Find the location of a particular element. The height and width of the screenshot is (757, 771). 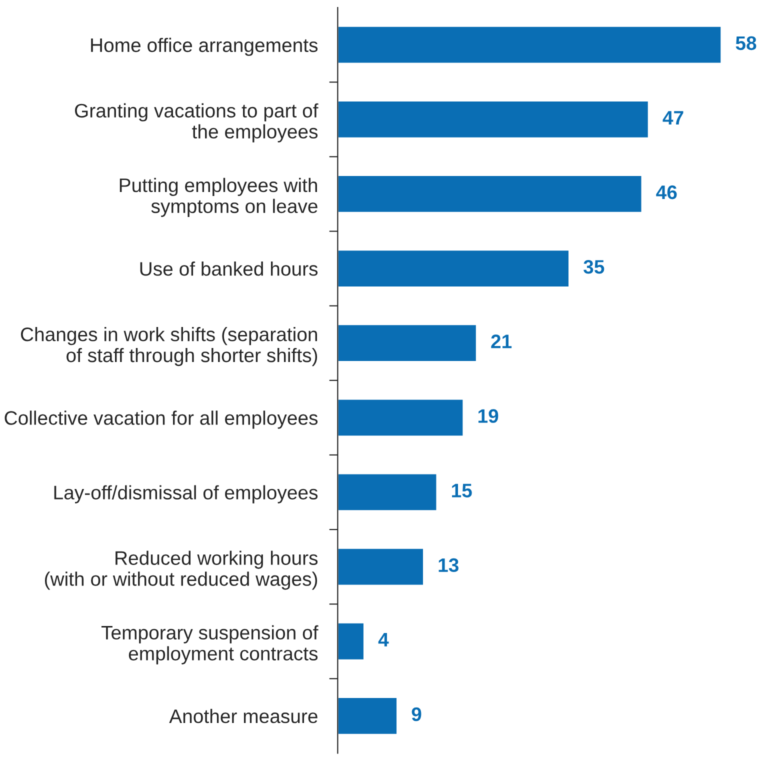

data-label: 47 is located at coordinates (673, 117).